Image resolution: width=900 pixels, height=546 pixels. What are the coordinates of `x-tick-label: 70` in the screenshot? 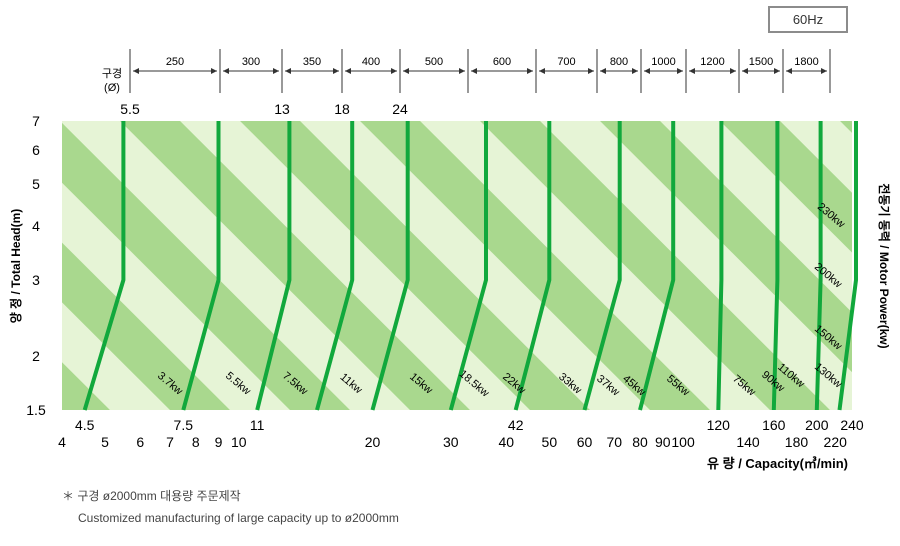 It's located at (614, 442).